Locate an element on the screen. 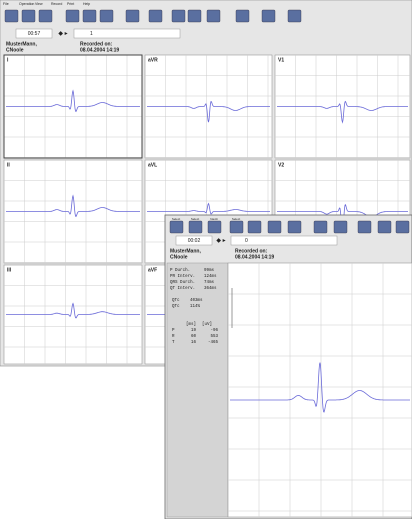  side-panel is located at coordinates (197, 390).